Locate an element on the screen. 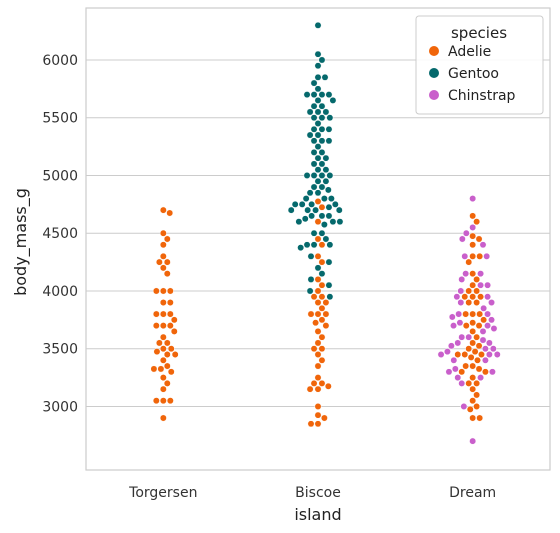 The image size is (560, 533). legend: species Adelie Gentoo Chinstrap is located at coordinates (479, 65).